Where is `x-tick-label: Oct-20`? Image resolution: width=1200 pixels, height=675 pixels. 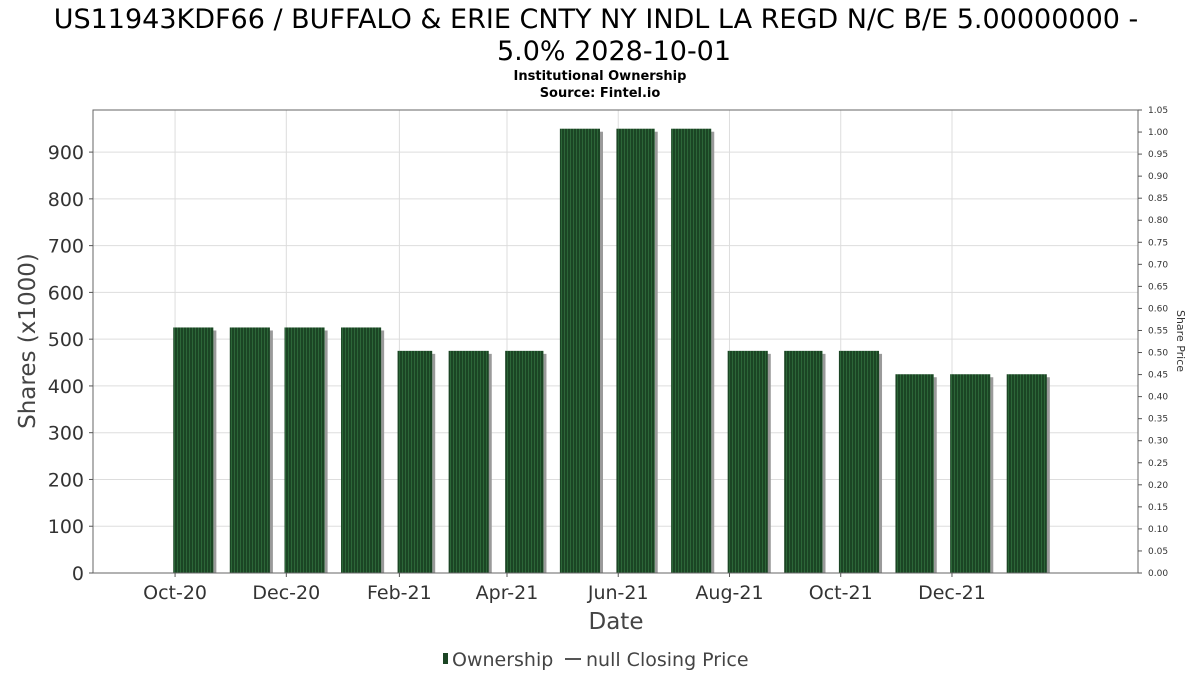 x-tick-label: Oct-20 is located at coordinates (175, 593).